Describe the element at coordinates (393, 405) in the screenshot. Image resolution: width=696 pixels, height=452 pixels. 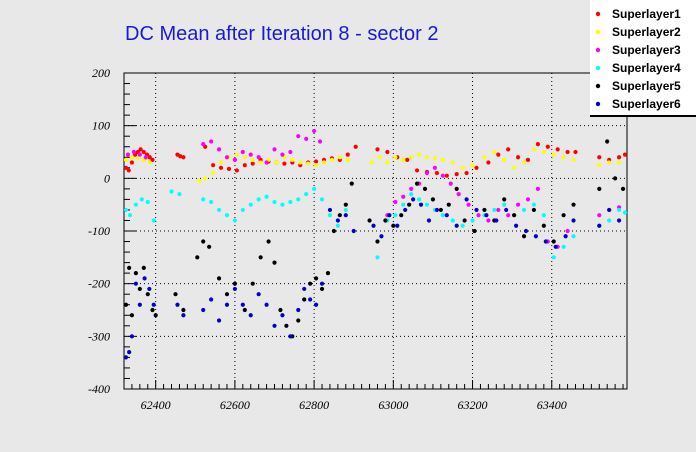
I see `x-tick-label: 63000` at that location.